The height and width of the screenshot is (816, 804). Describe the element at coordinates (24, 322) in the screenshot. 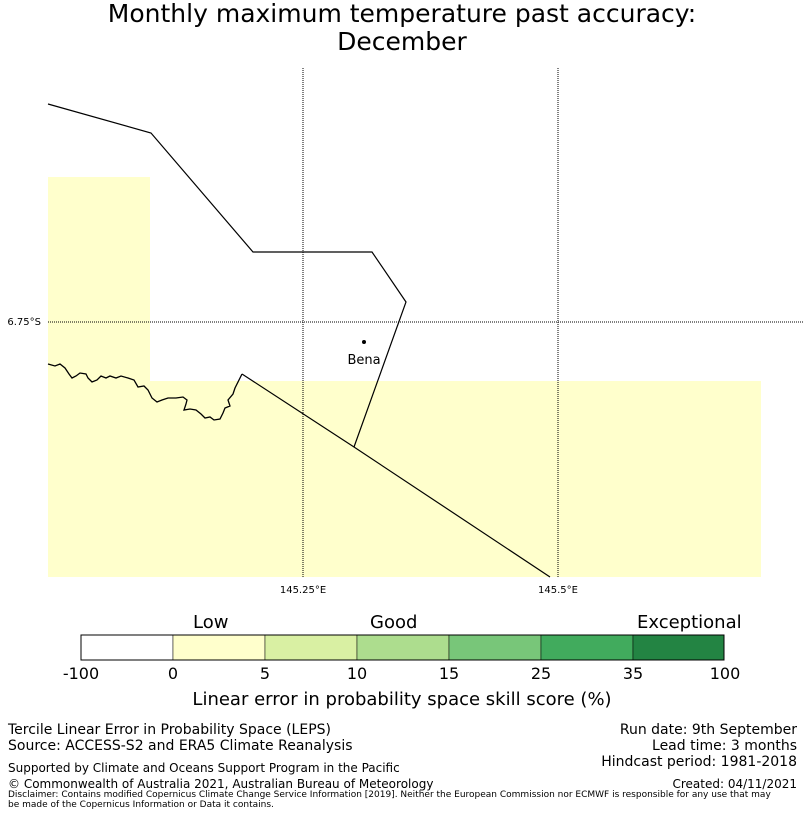

I see `lat-label: 6.75°S` at that location.